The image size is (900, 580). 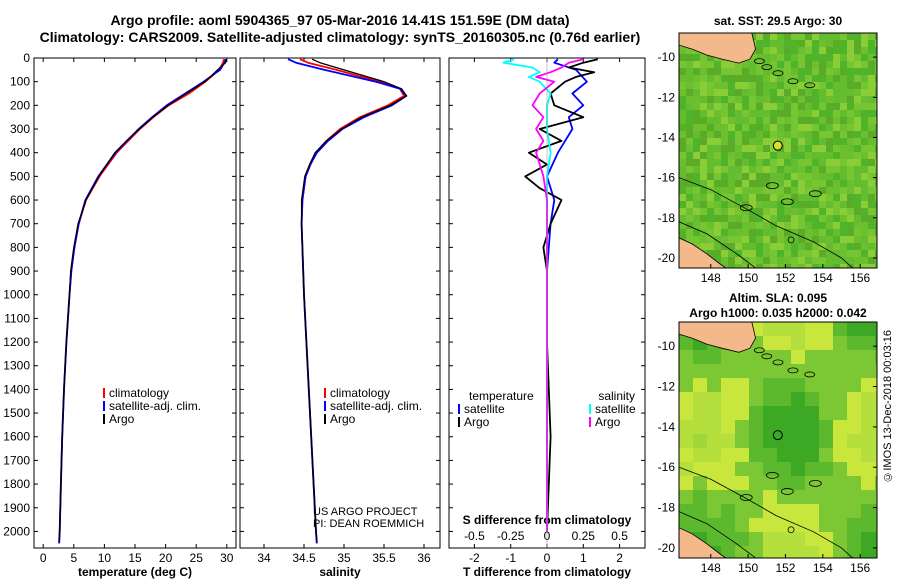 I want to click on sst-map-land-australia, so click(x=703, y=252).